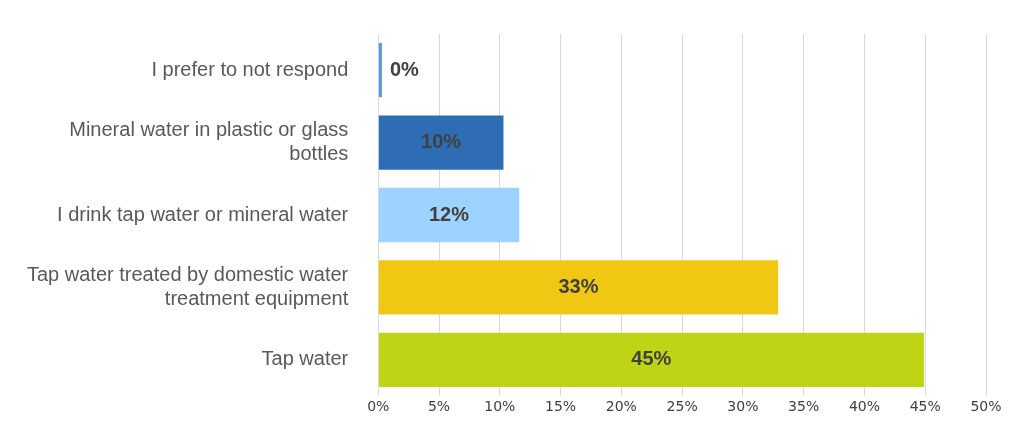  I want to click on x-tick-label: 30%, so click(743, 406).